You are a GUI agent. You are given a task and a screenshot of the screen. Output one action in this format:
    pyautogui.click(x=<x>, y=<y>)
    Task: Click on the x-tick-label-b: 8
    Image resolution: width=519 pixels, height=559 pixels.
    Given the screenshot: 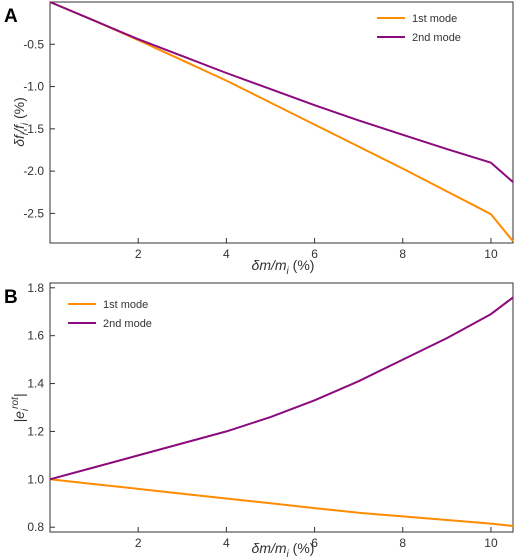 What is the action you would take?
    pyautogui.click(x=402, y=543)
    